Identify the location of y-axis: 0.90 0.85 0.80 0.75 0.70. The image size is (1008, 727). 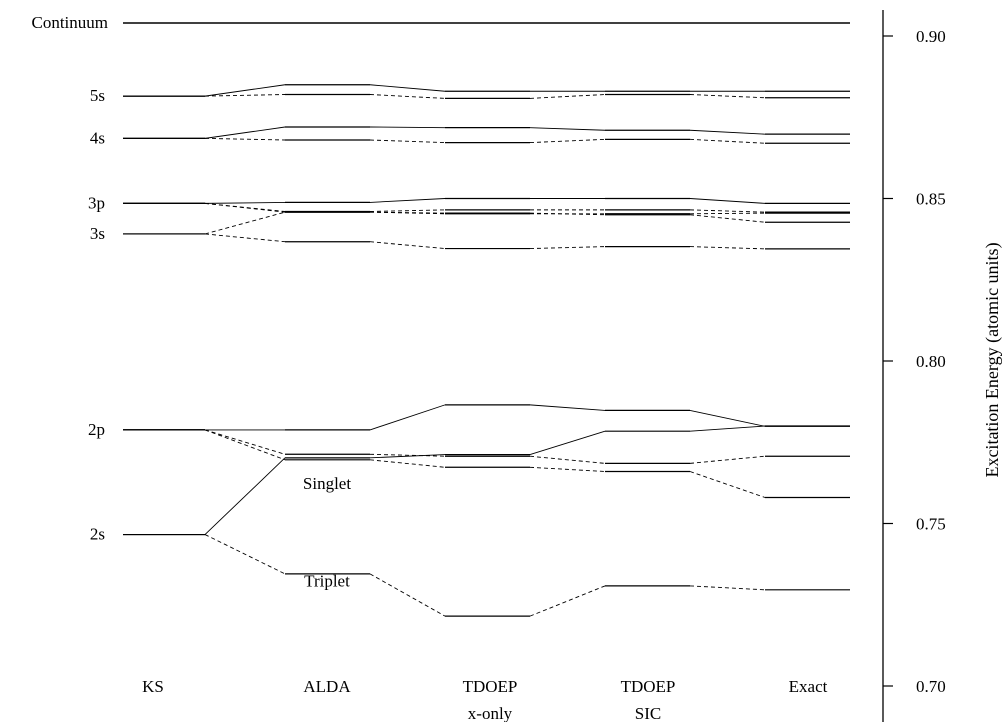
(914, 366).